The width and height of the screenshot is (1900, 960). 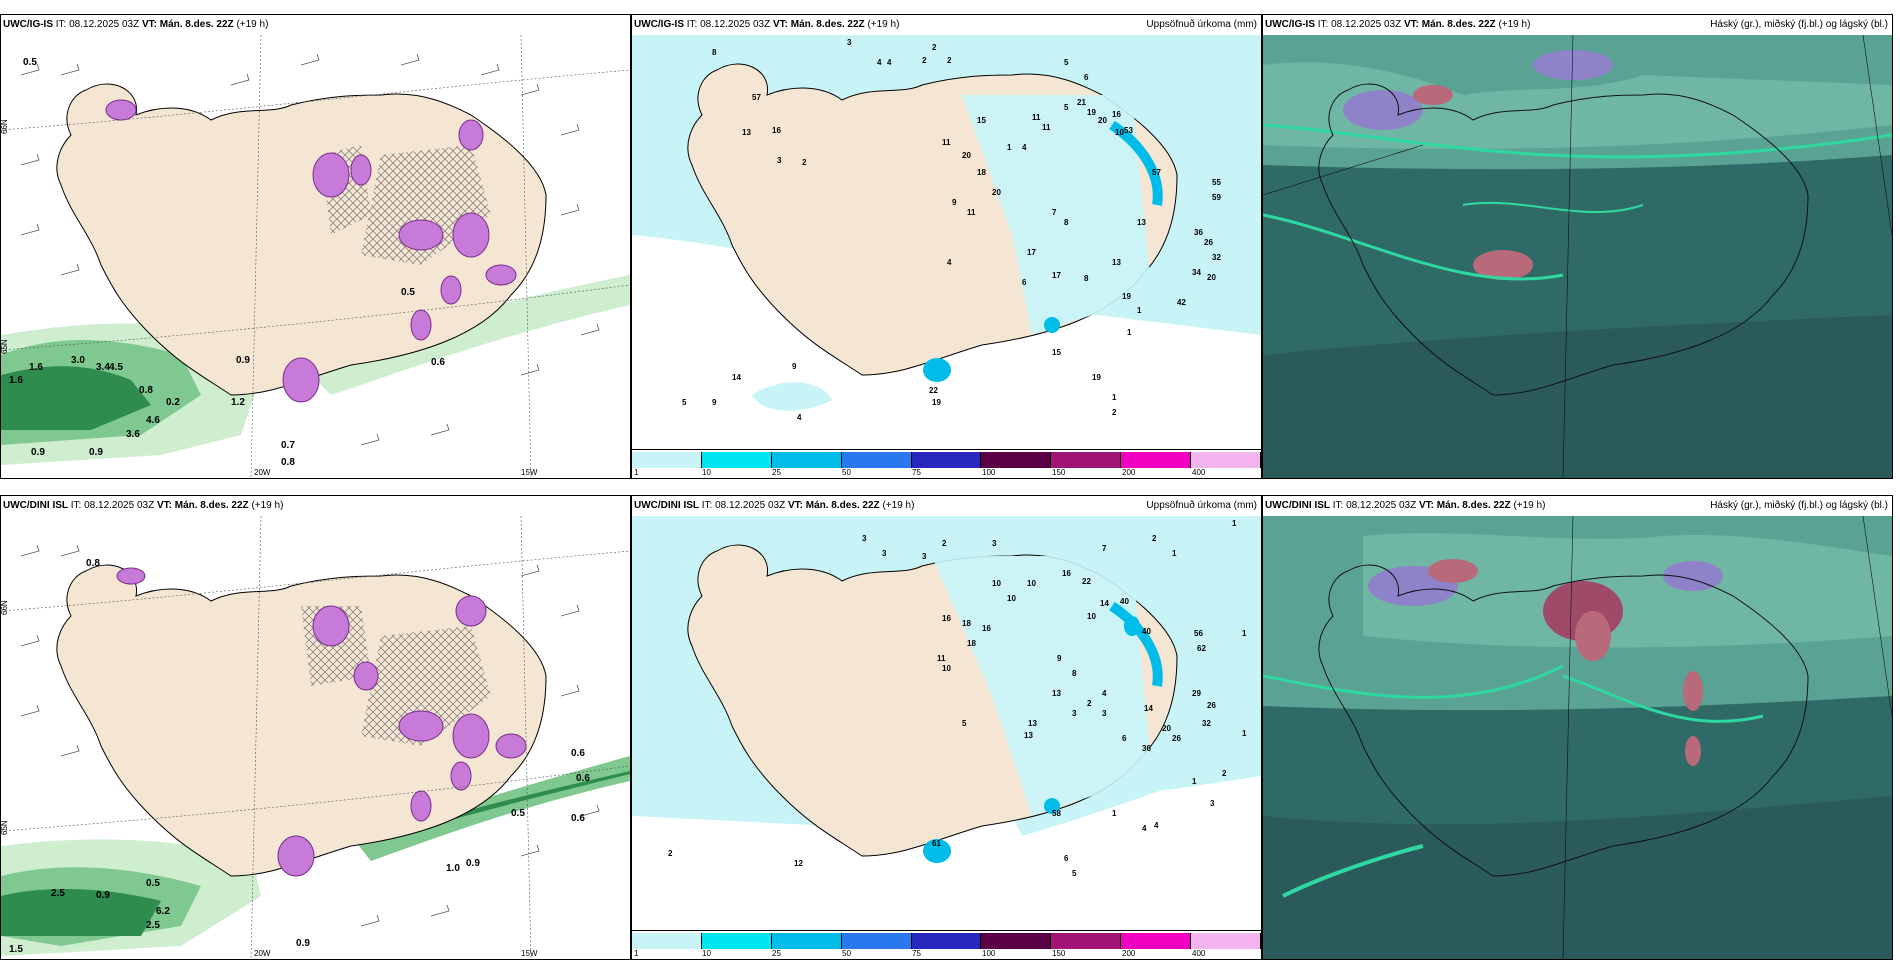 I want to click on colorbar-label: 75, so click(x=916, y=953).